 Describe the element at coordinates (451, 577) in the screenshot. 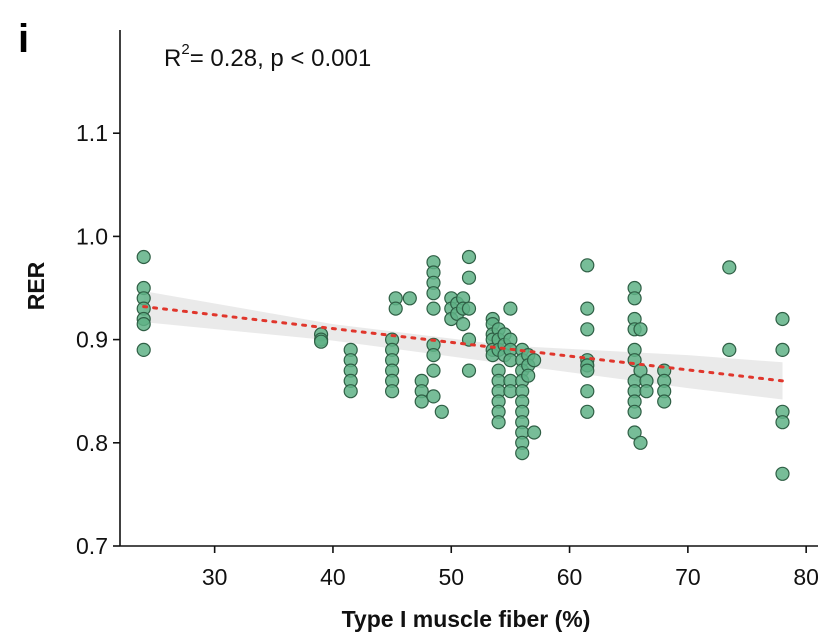

I see `x-tick-label: 50` at that location.